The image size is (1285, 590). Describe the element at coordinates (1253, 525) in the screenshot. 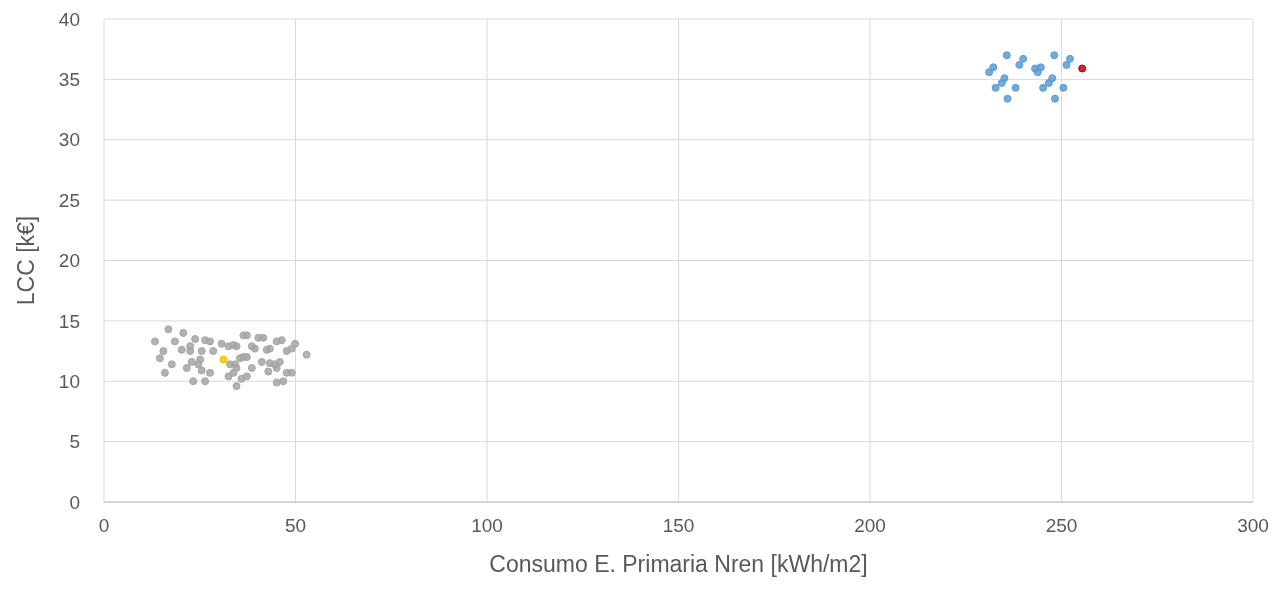

I see `x-tick-label: 300` at that location.